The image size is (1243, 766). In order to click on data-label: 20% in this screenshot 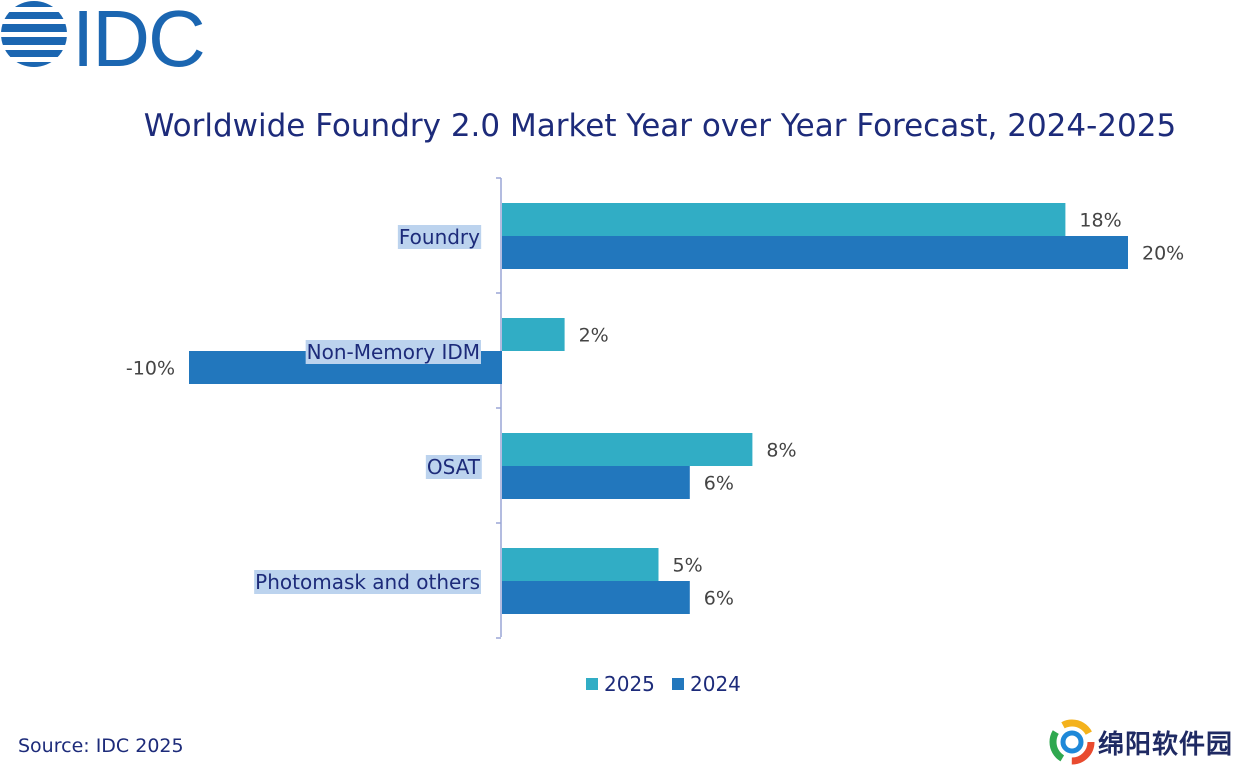, I will do `click(1163, 254)`.